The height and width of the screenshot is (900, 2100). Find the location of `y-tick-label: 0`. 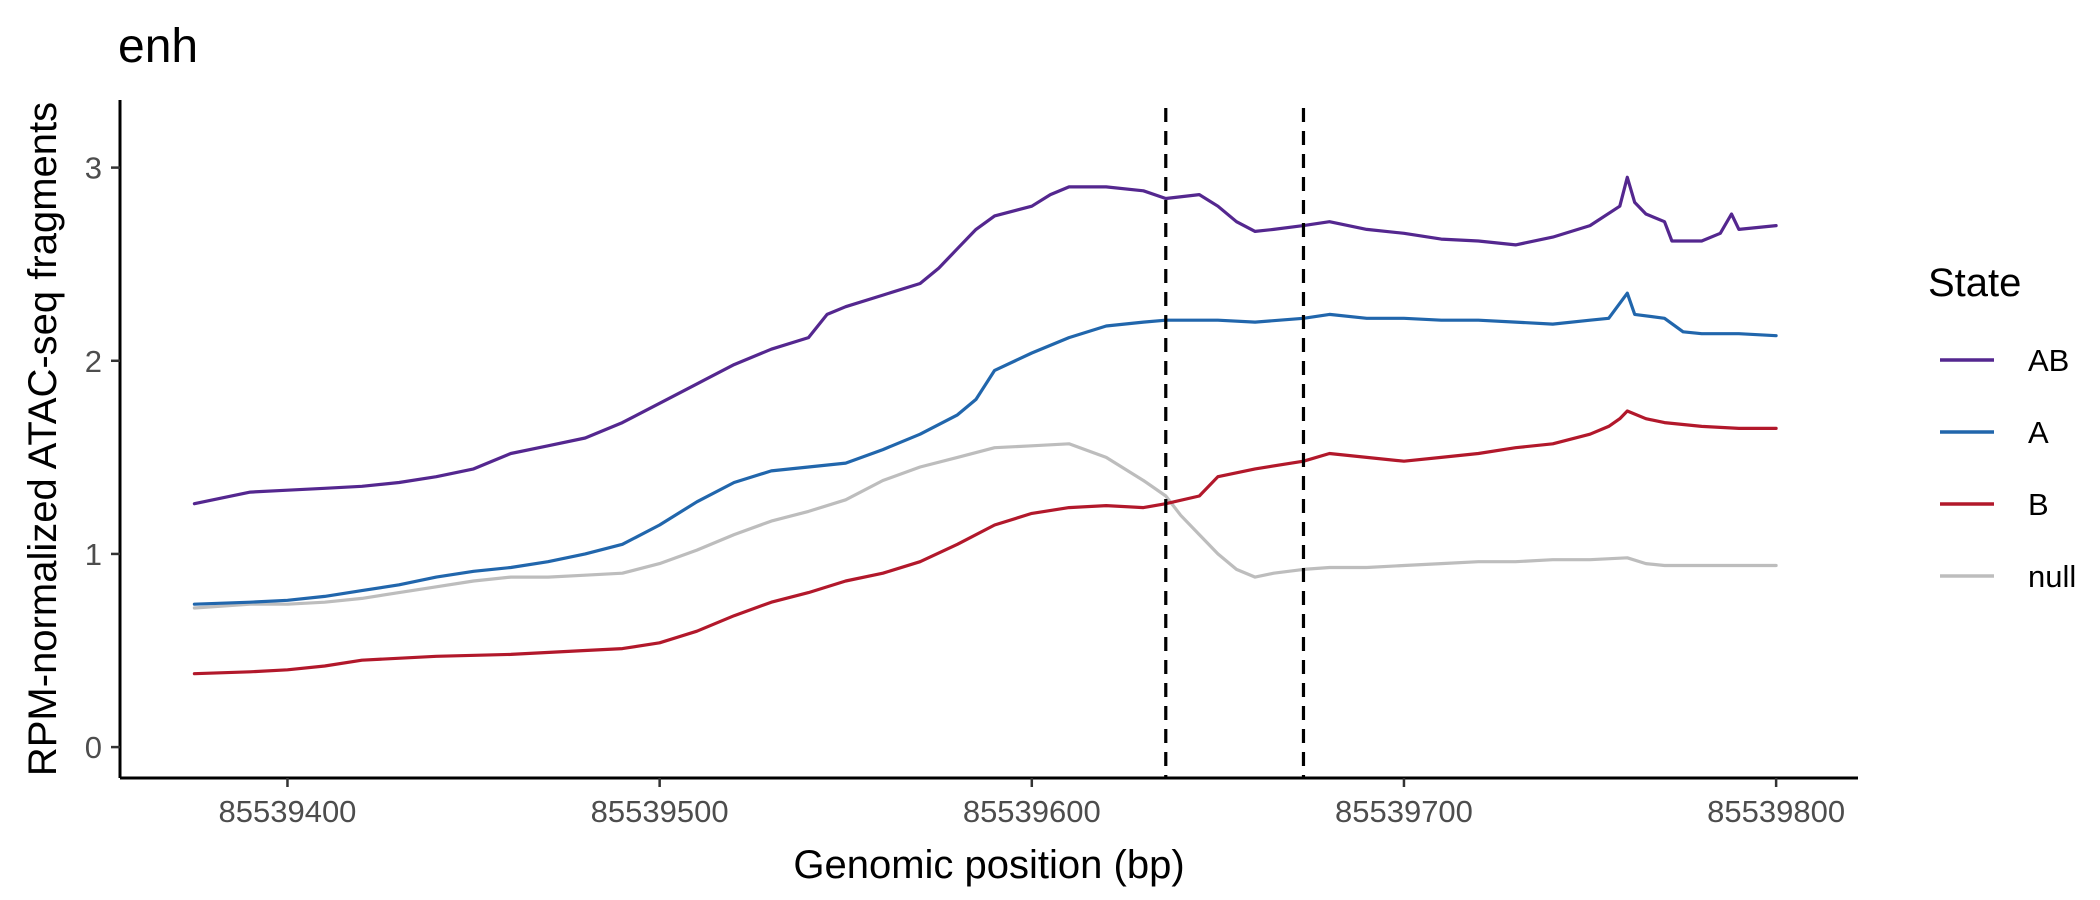

y-tick-label: 0 is located at coordinates (93, 747).